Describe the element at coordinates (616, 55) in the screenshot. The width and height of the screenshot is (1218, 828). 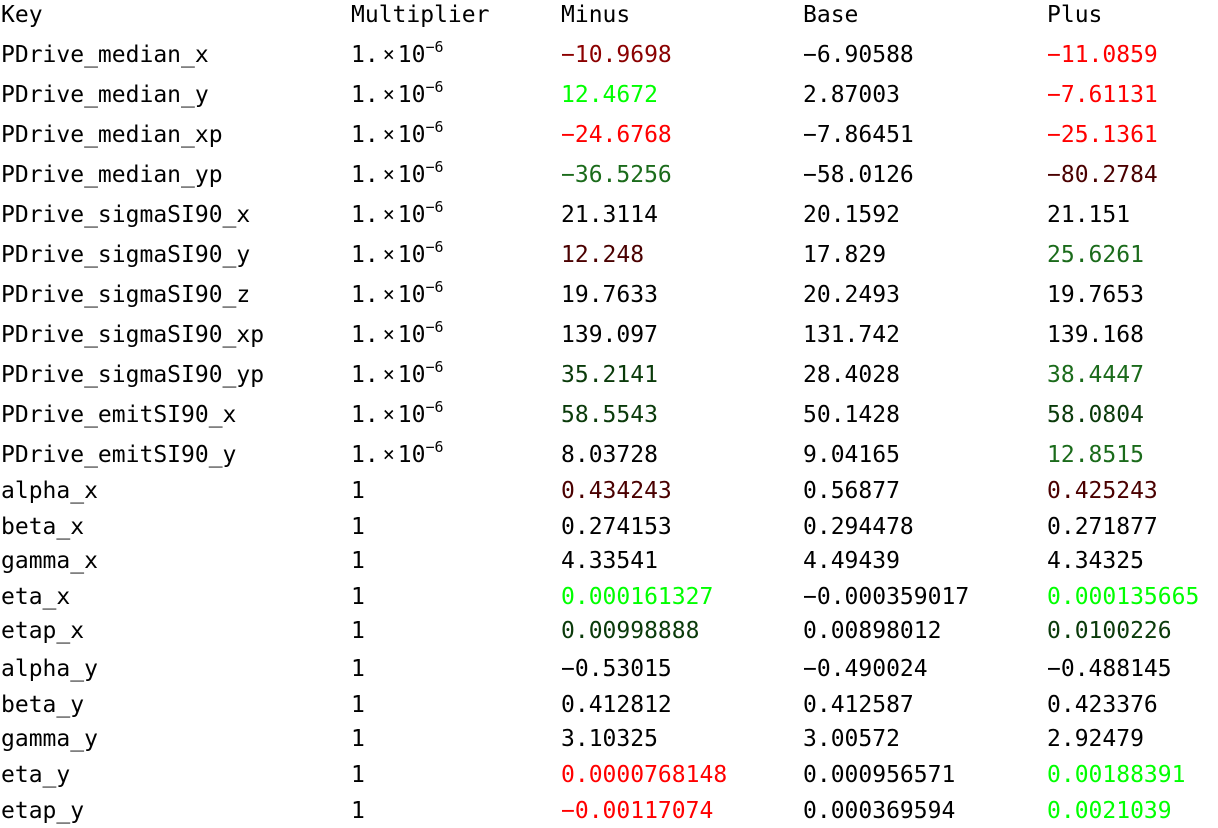
I see `row-minus-value: −10.9698` at that location.